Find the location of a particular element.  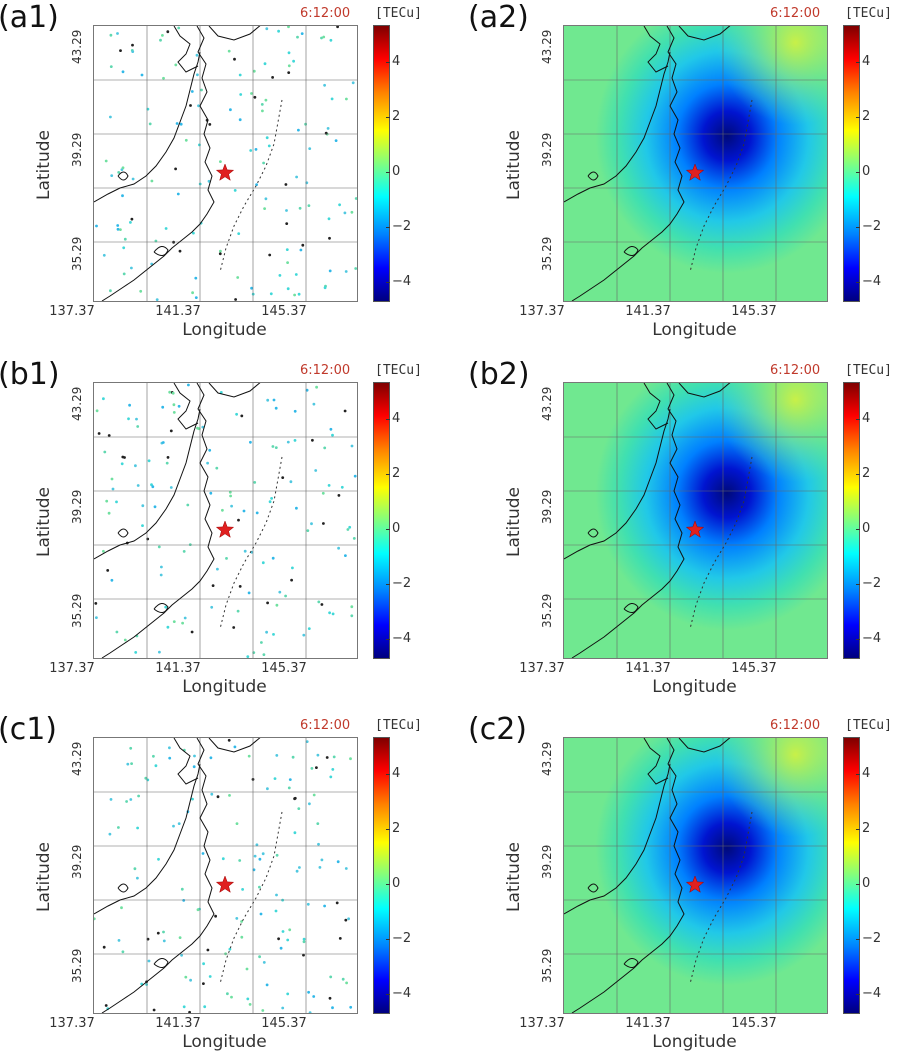

x-axis-label: Longitude is located at coordinates (224, 330).